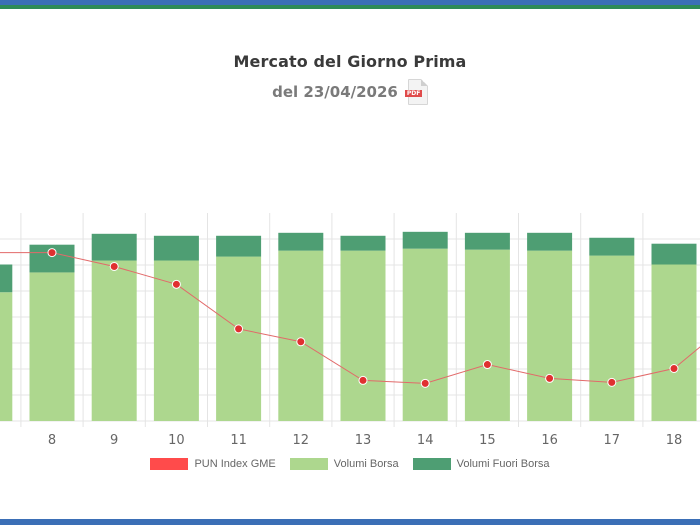  Describe the element at coordinates (366, 464) in the screenshot. I see `legend-label-volumi-borsa: Volumi Borsa` at that location.